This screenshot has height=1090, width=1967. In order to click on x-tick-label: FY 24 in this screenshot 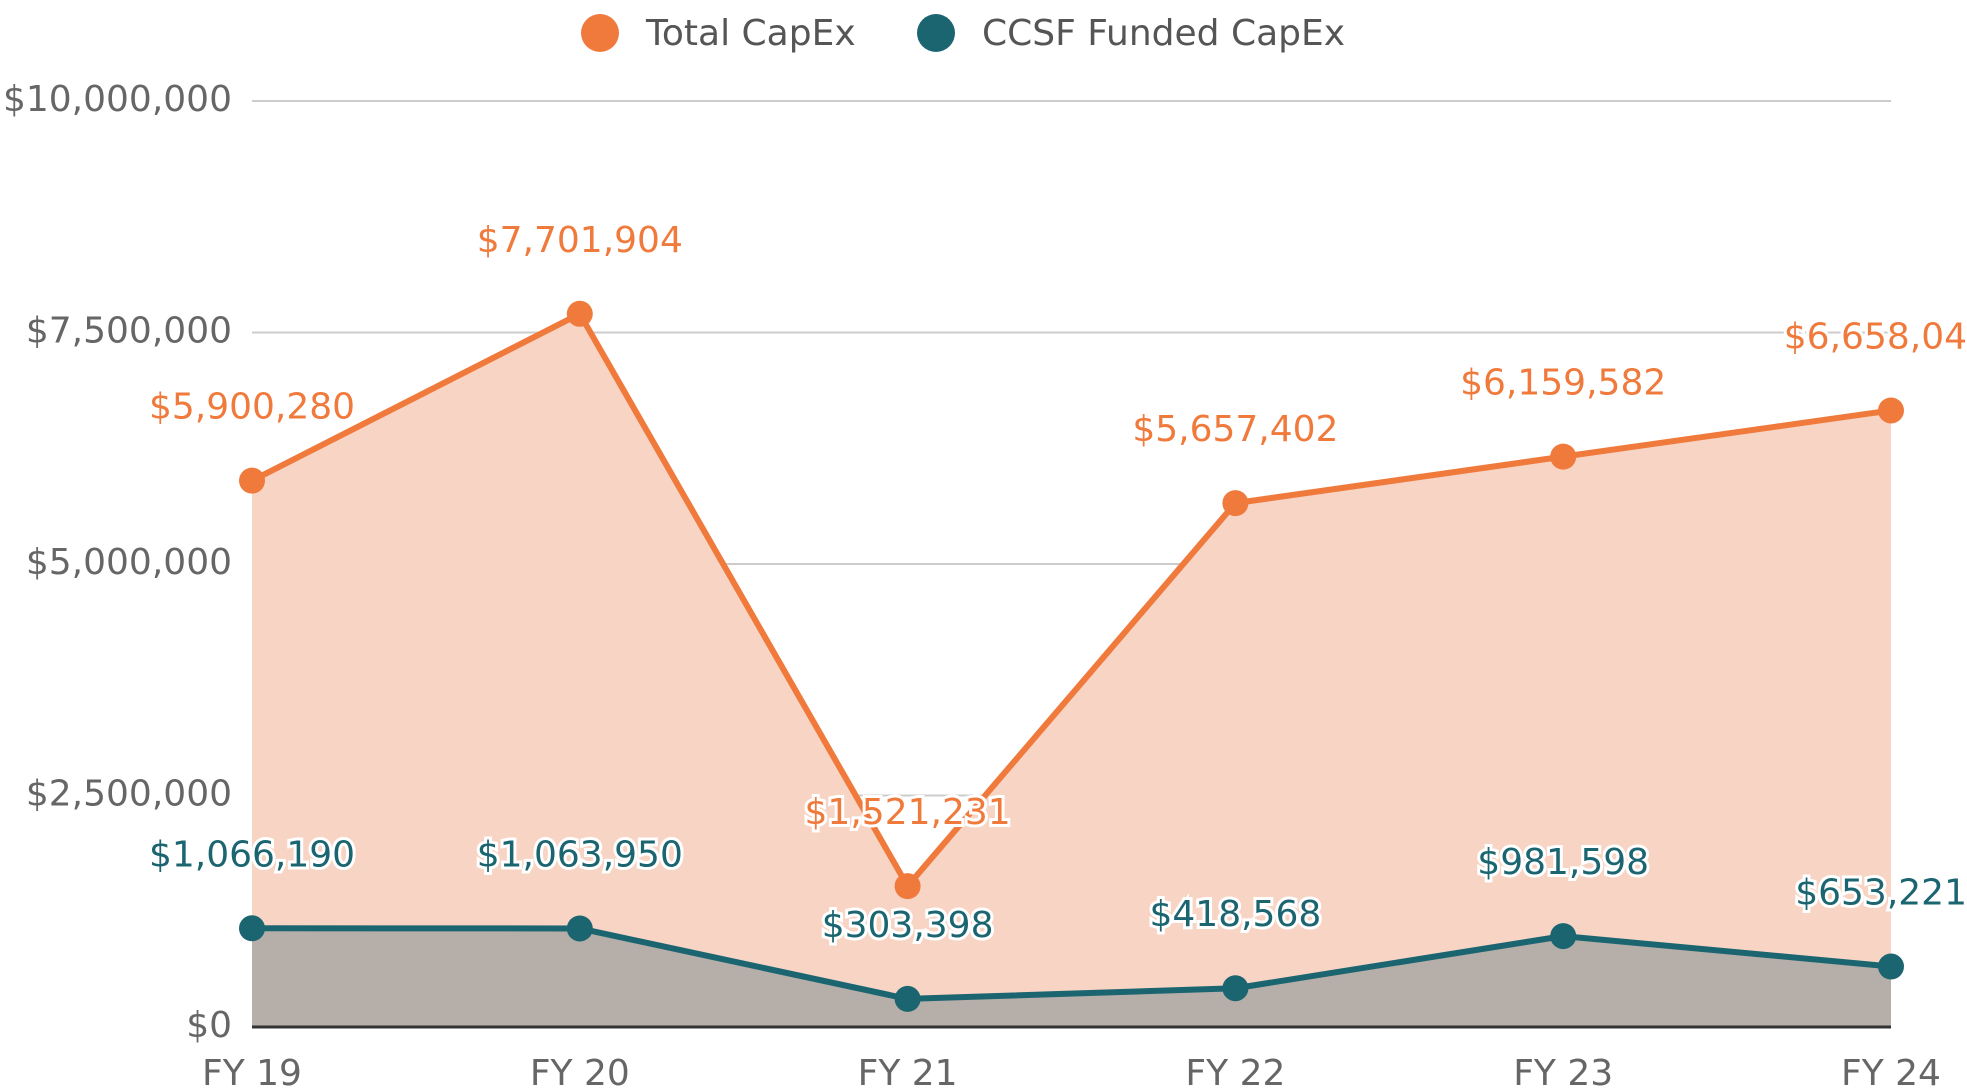, I will do `click(1891, 1071)`.